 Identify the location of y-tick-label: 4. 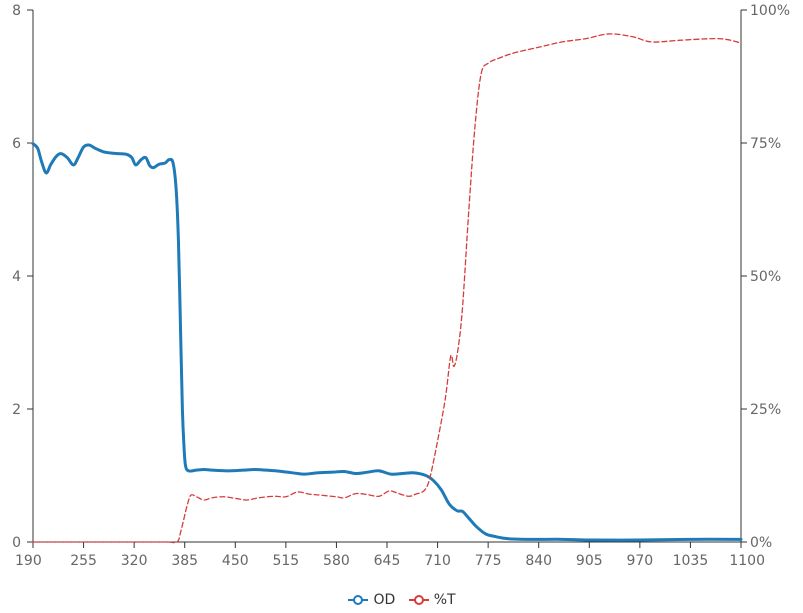
(16, 277).